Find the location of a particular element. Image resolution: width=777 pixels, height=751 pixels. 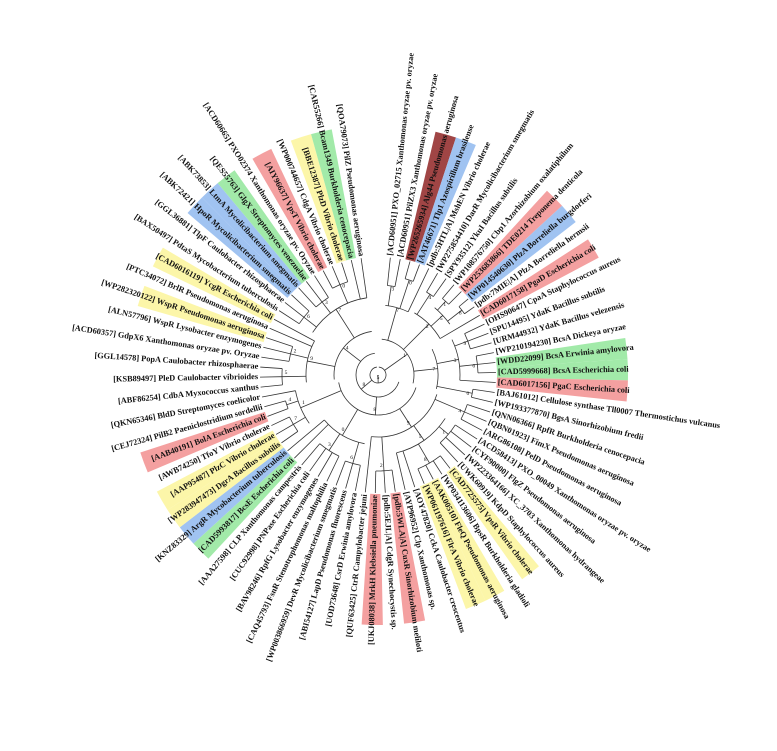

tree-branches is located at coordinates (378, 375).